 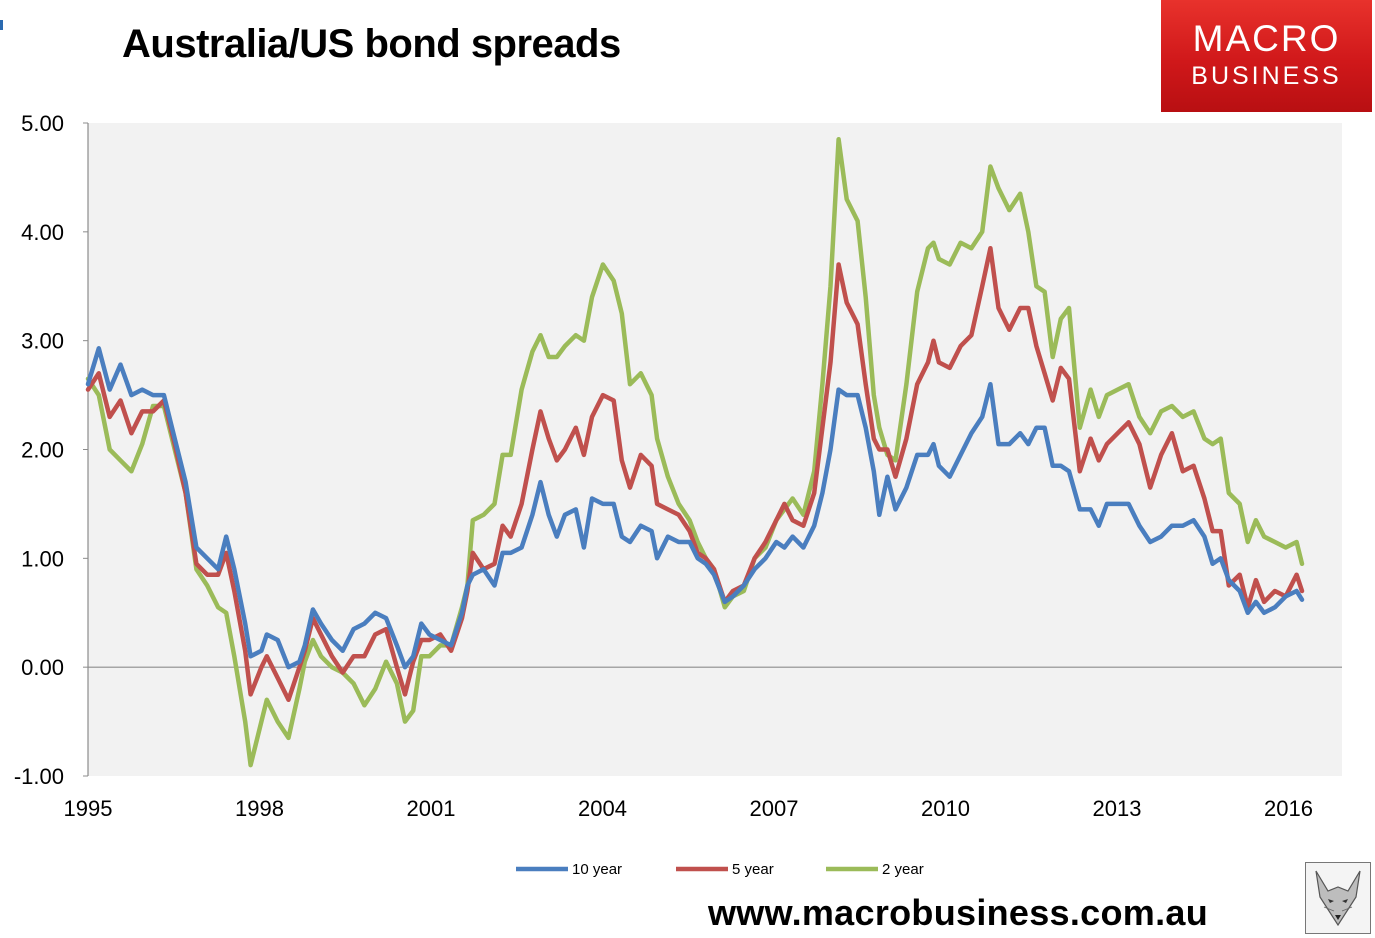 I want to click on x-tick-label: 2007, so click(x=774, y=808).